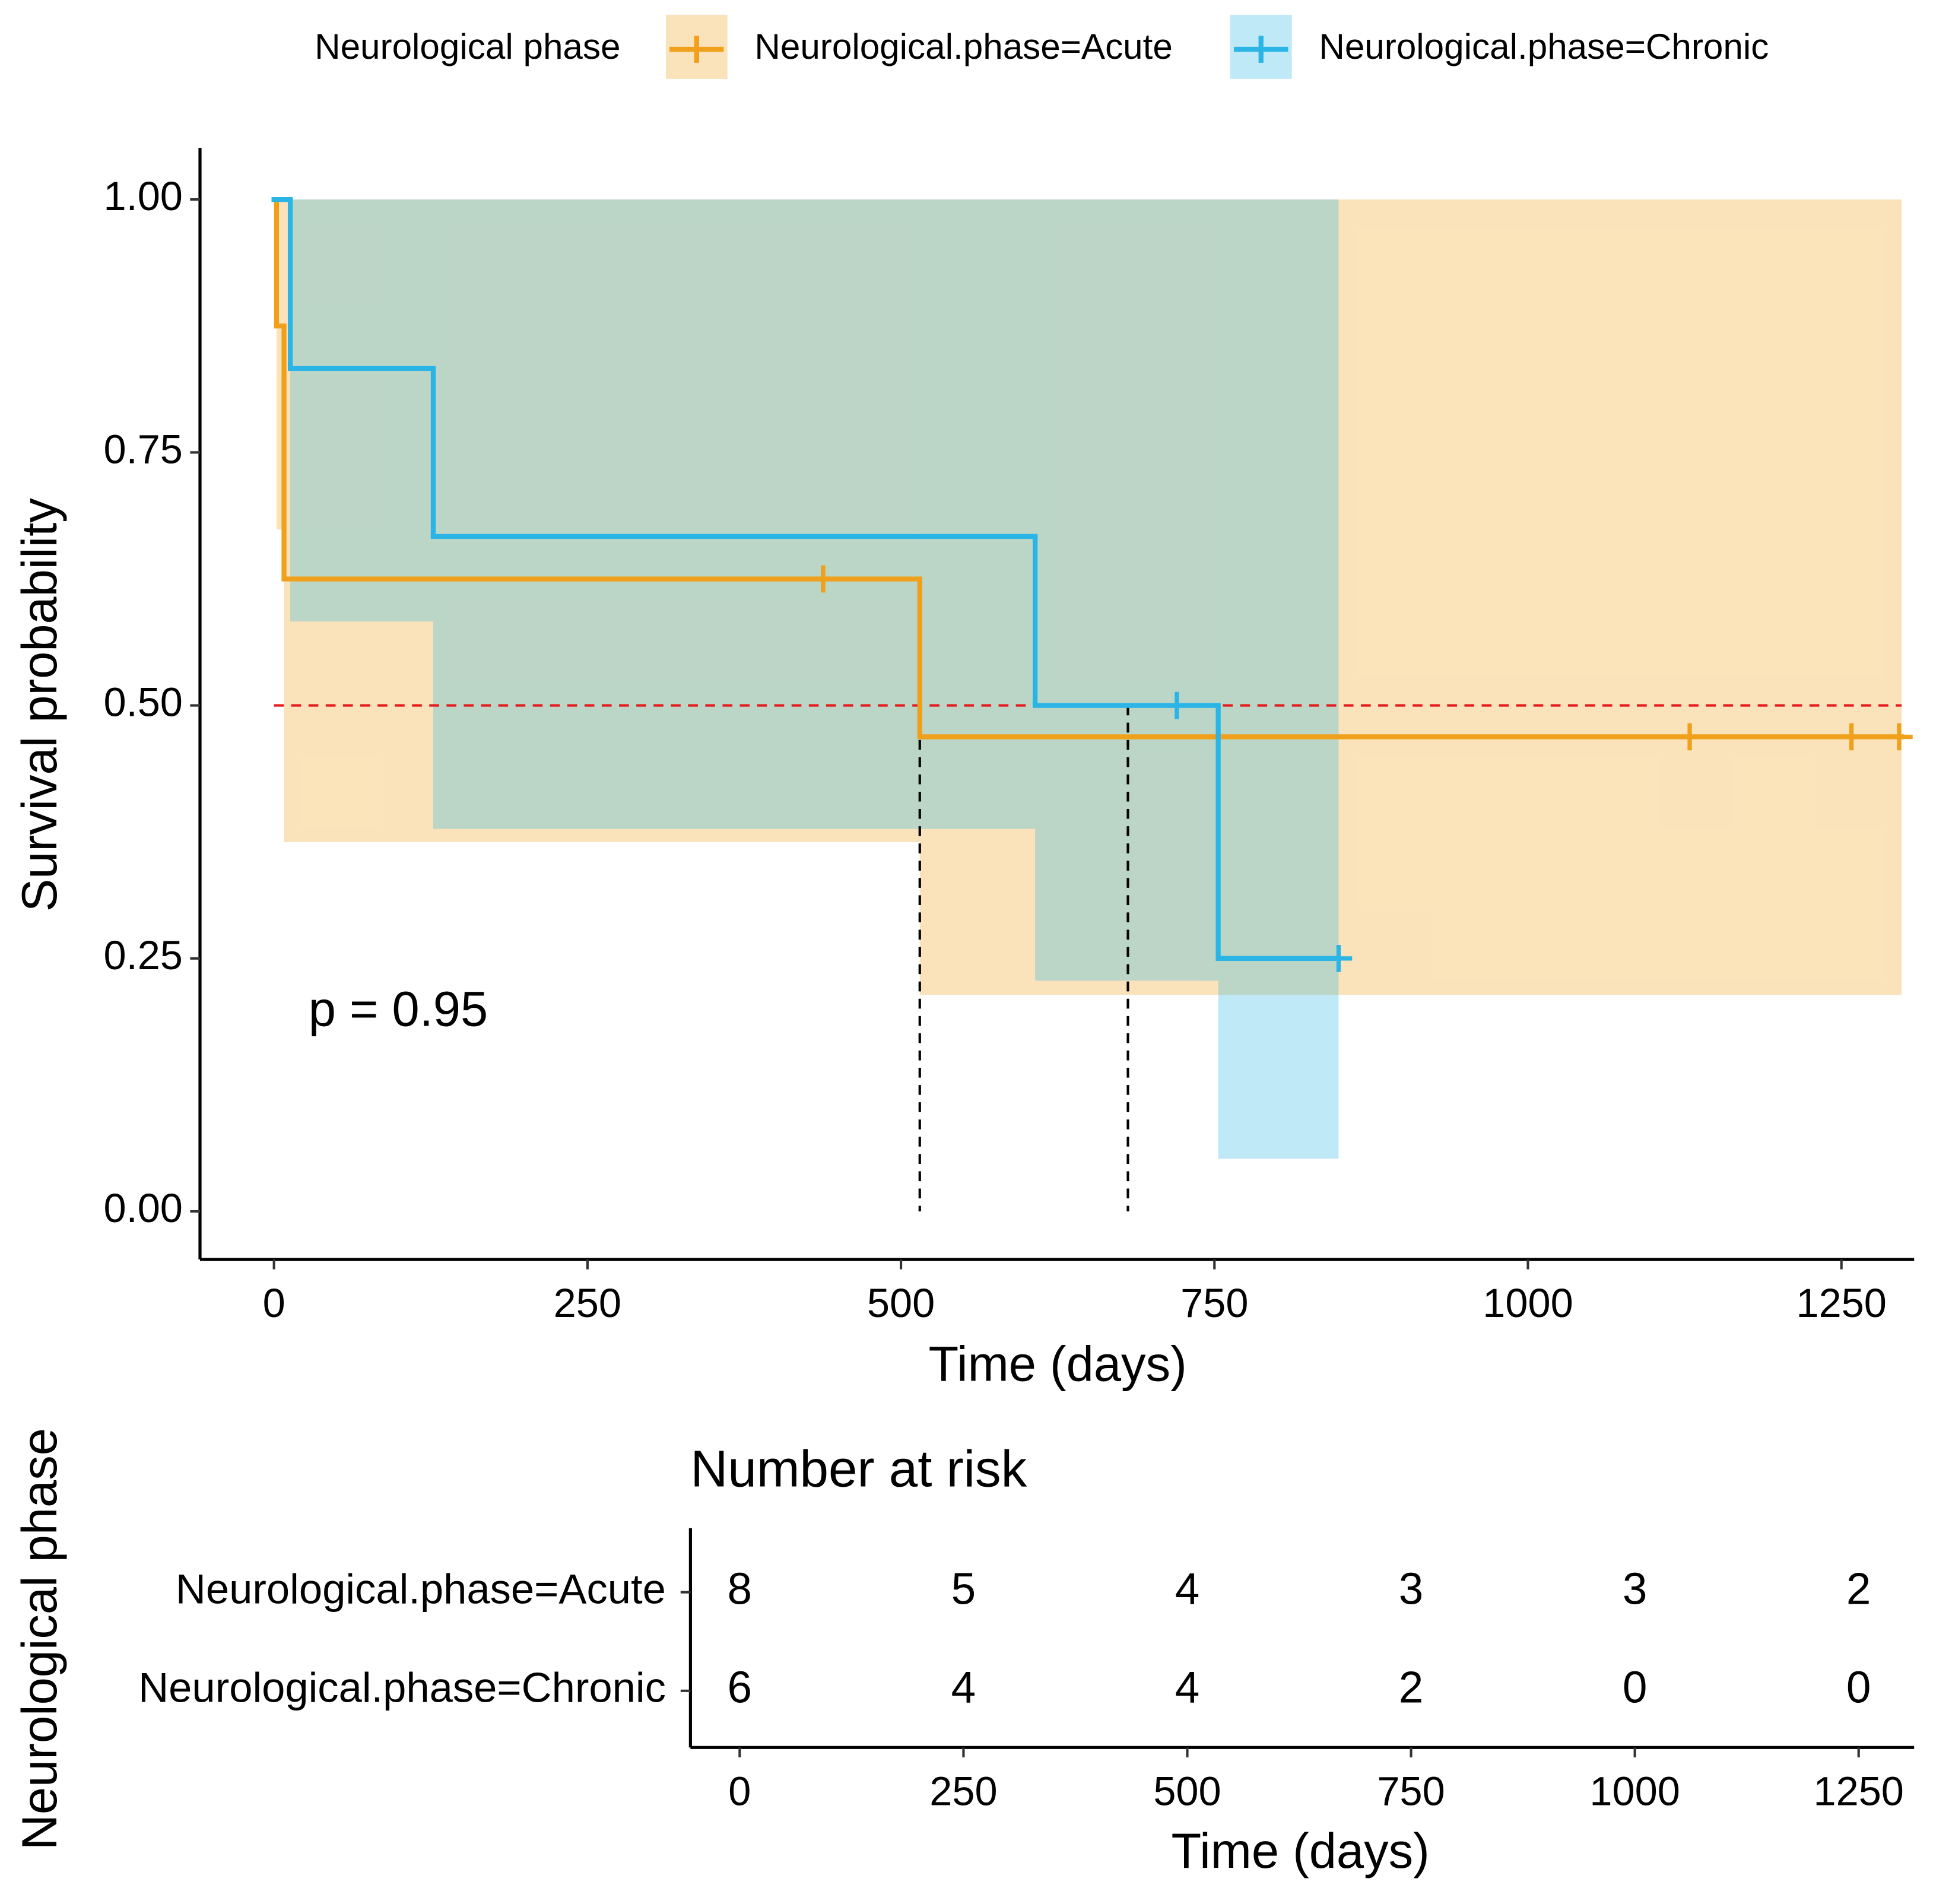  What do you see at coordinates (1841, 1303) in the screenshot?
I see `x-tick-label: 1250` at bounding box center [1841, 1303].